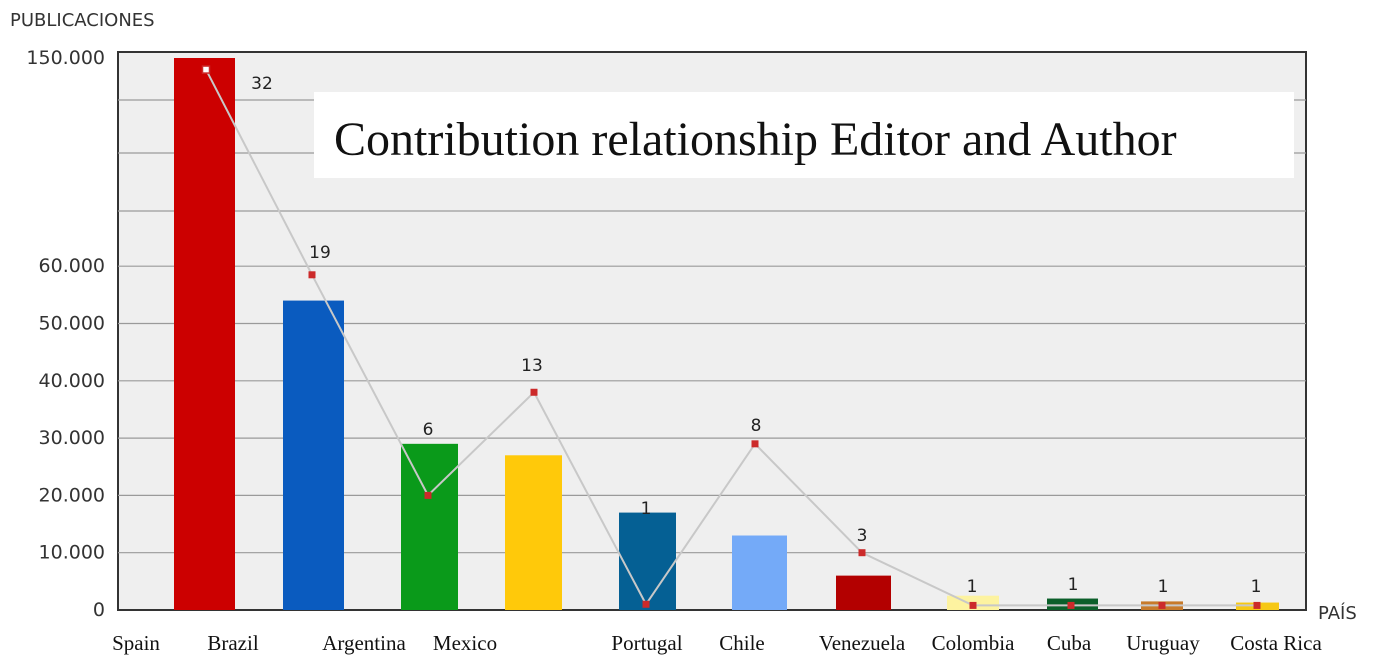 This screenshot has height=658, width=1374. What do you see at coordinates (862, 643) in the screenshot?
I see `x-tick-label: Venezuela` at bounding box center [862, 643].